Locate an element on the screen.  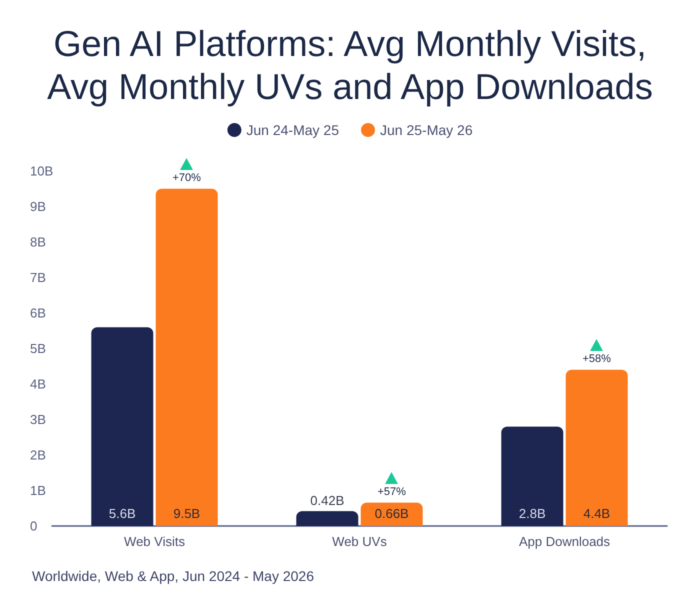
y-tick-label: 3B is located at coordinates (38, 419).